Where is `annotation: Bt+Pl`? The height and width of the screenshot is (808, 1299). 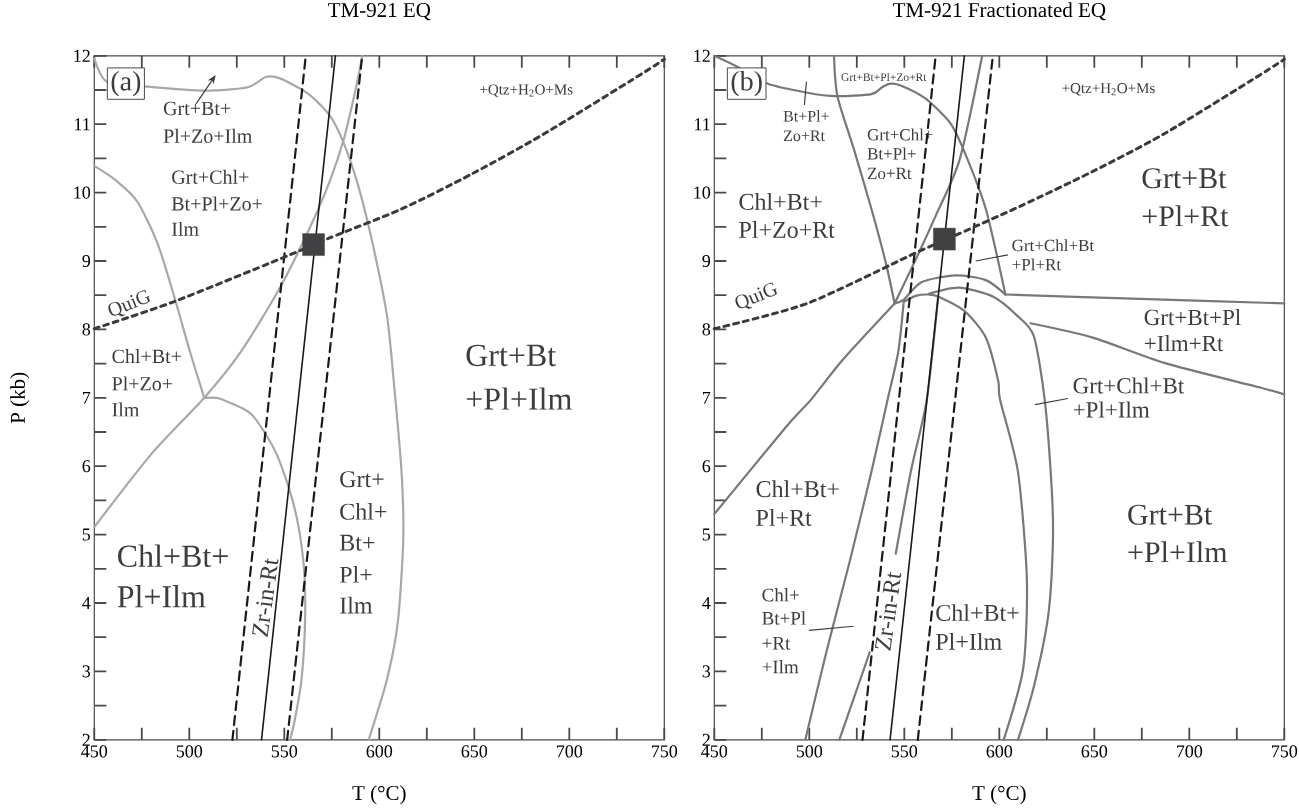 annotation: Bt+Pl is located at coordinates (784, 618).